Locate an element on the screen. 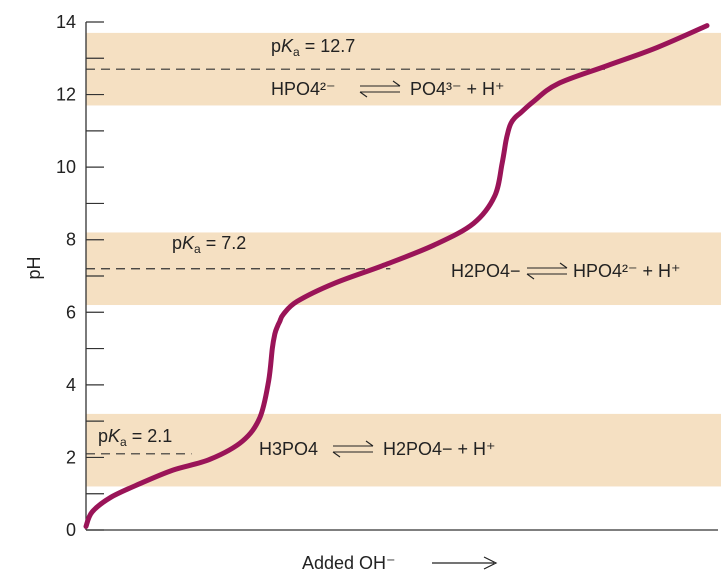 The image size is (721, 579). y-tick-label: 0 is located at coordinates (71, 530).